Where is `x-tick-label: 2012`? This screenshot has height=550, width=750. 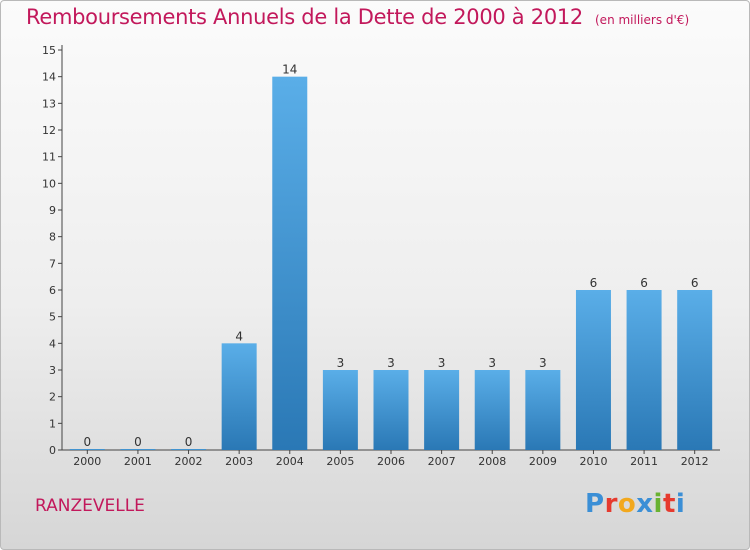 x-tick-label: 2012 is located at coordinates (695, 461).